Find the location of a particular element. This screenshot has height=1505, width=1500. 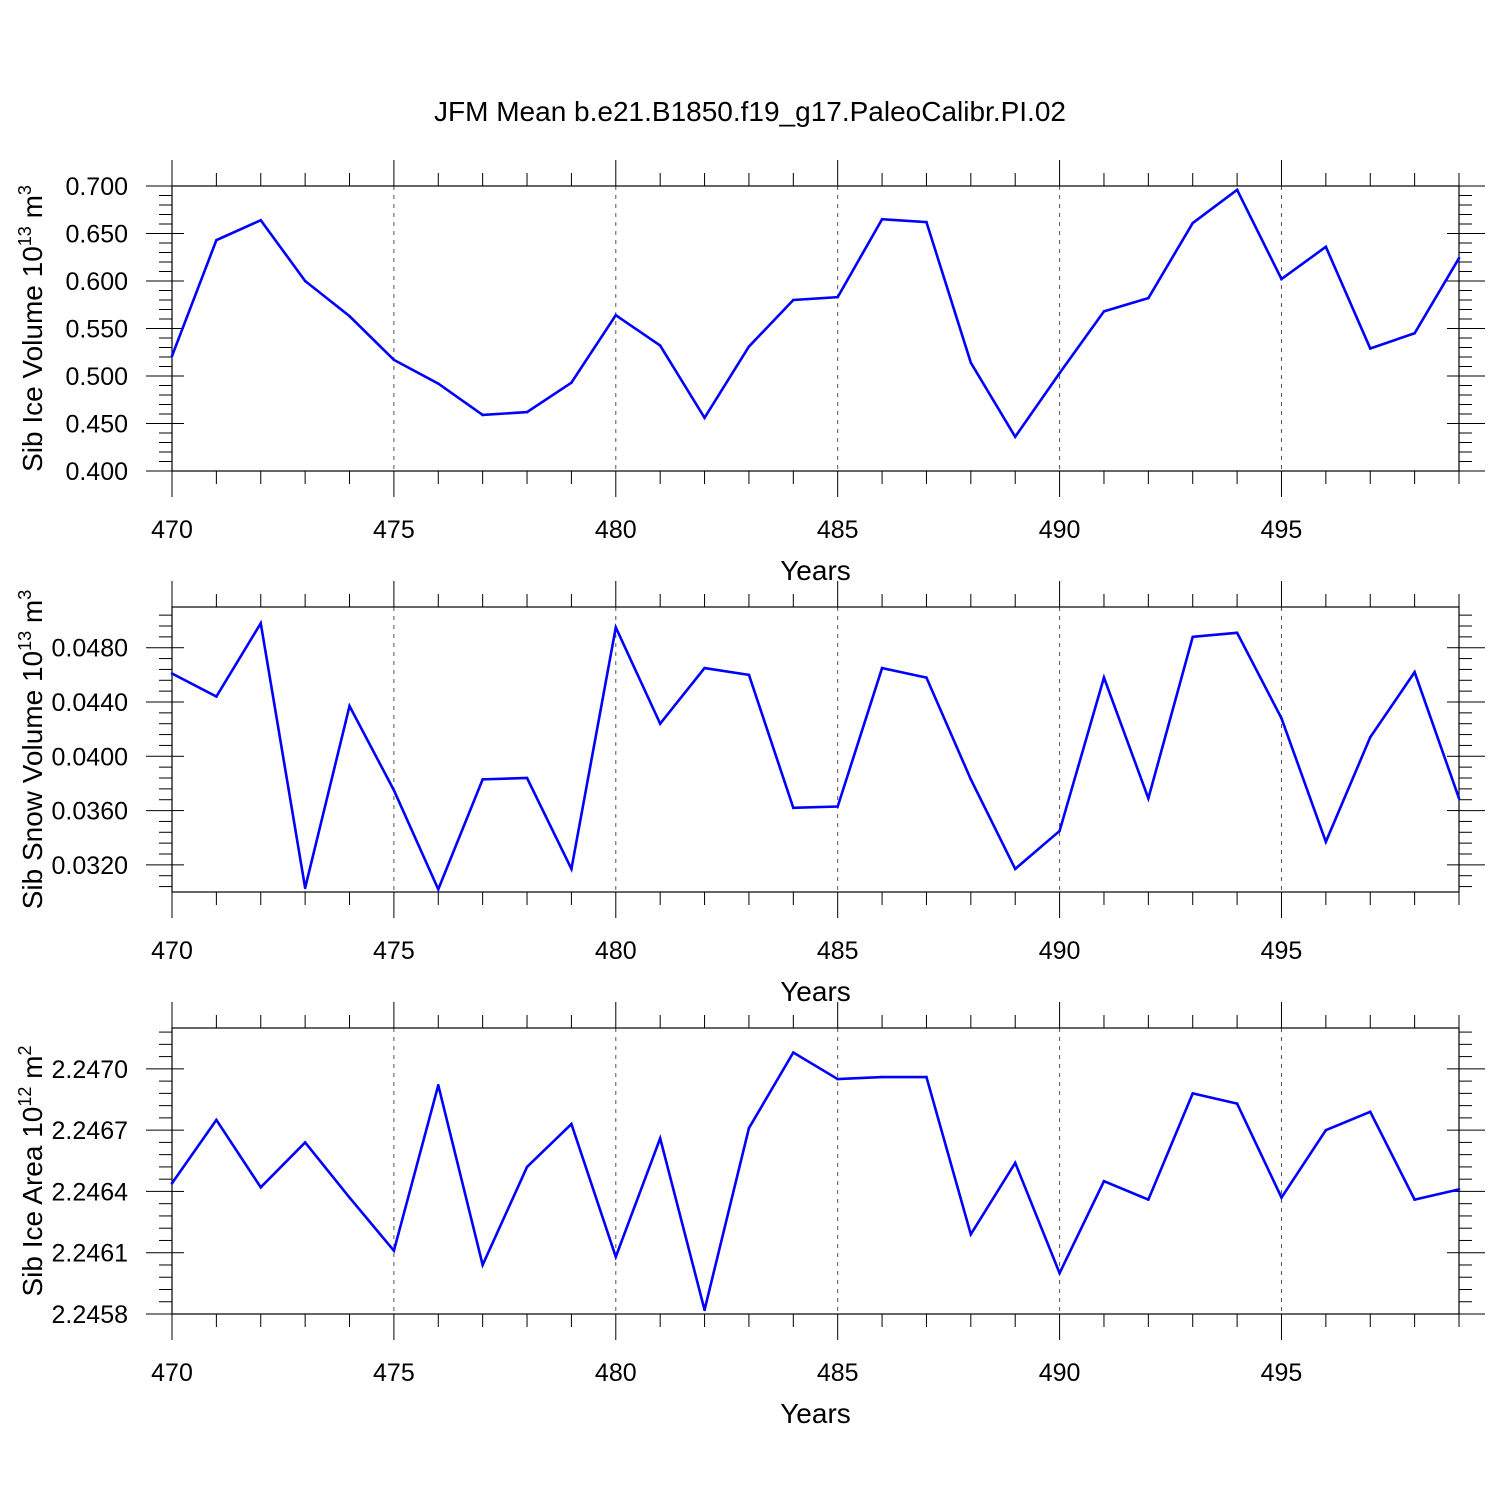

y-tick-label: 0.0320 is located at coordinates (90, 866).